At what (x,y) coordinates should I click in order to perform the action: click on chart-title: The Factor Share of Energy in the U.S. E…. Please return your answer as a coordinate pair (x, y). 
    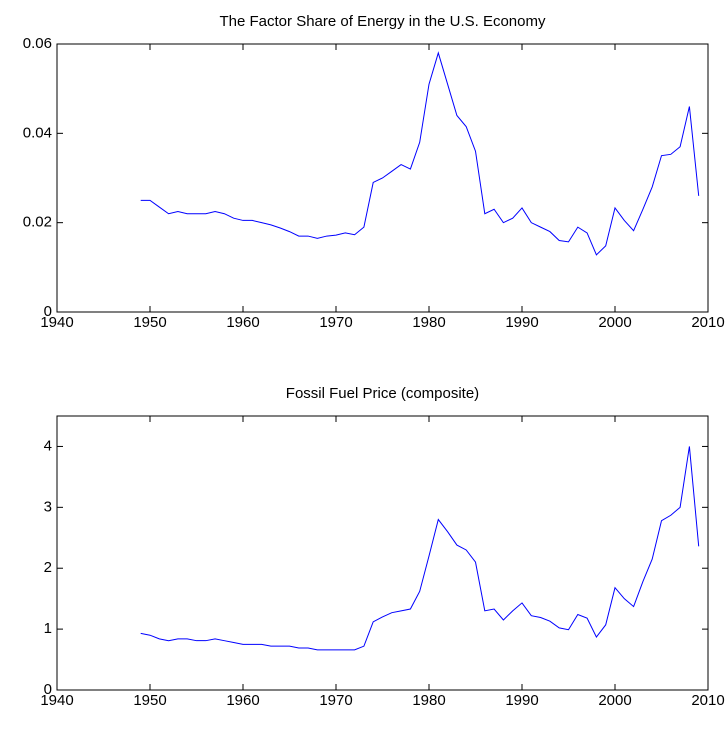
    Looking at the image, I should click on (383, 21).